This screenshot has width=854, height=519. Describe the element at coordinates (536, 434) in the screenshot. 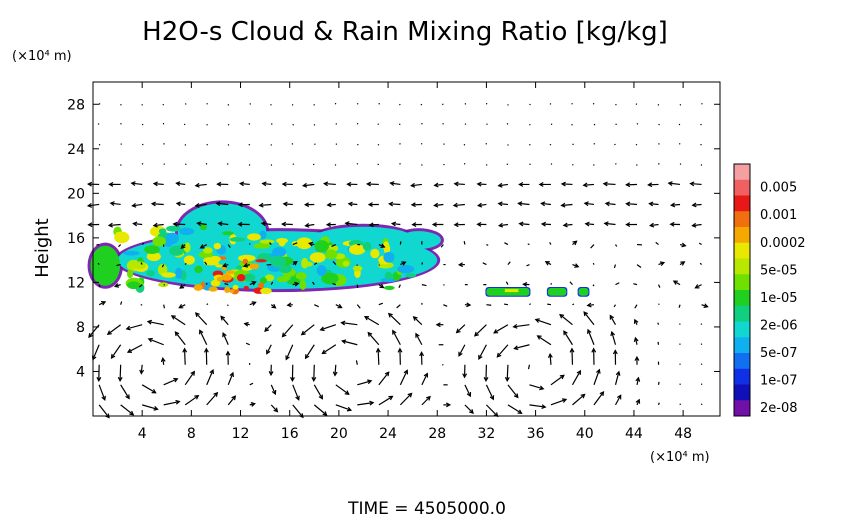

I see `x-tick-label: 36` at that location.